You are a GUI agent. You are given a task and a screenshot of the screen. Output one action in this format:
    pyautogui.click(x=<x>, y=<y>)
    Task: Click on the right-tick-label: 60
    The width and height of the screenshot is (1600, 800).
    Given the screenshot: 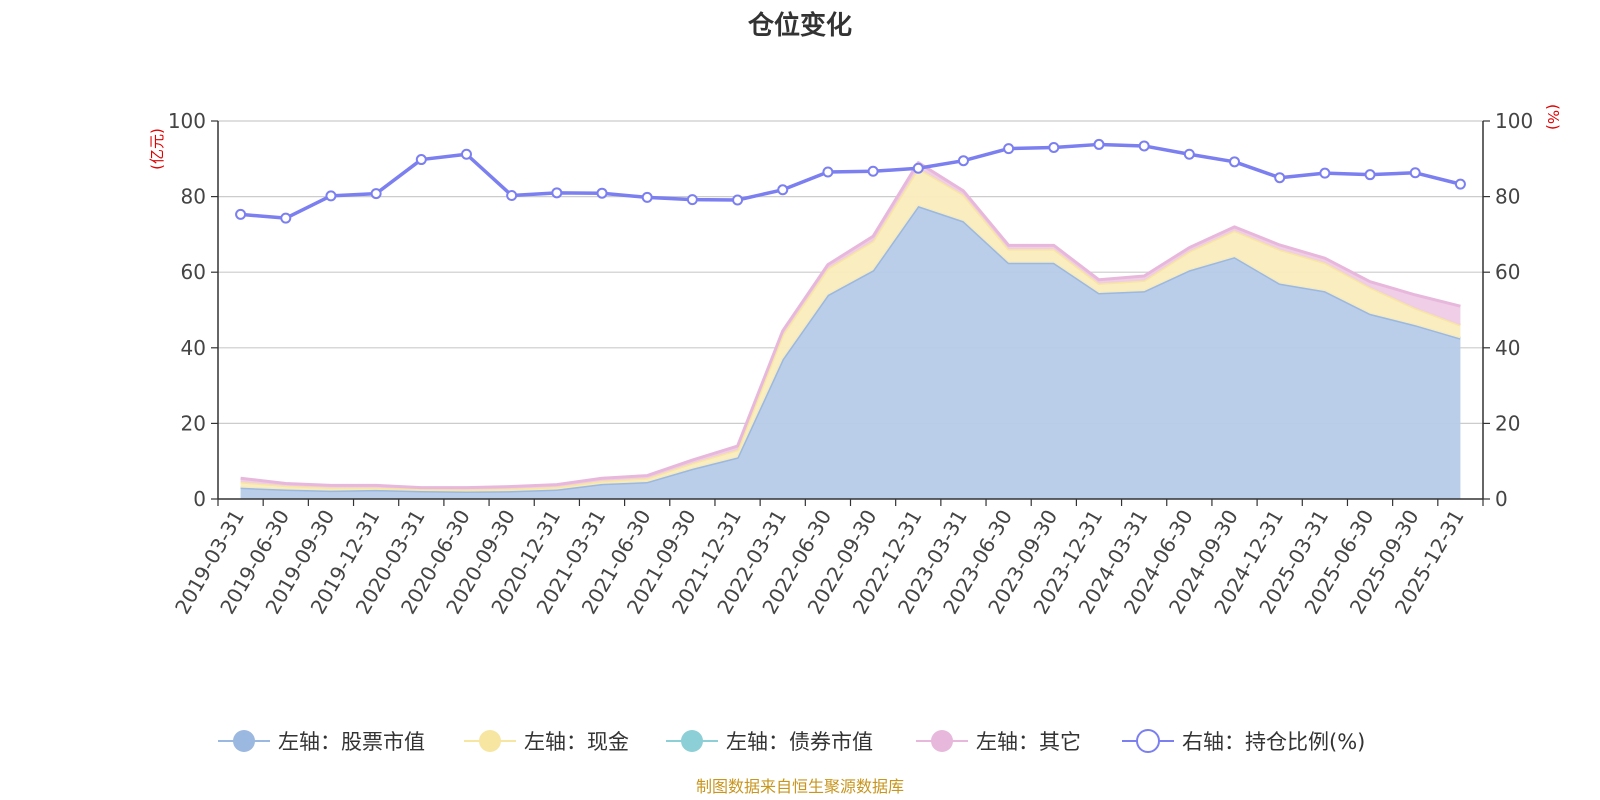 What is the action you would take?
    pyautogui.click(x=1507, y=272)
    